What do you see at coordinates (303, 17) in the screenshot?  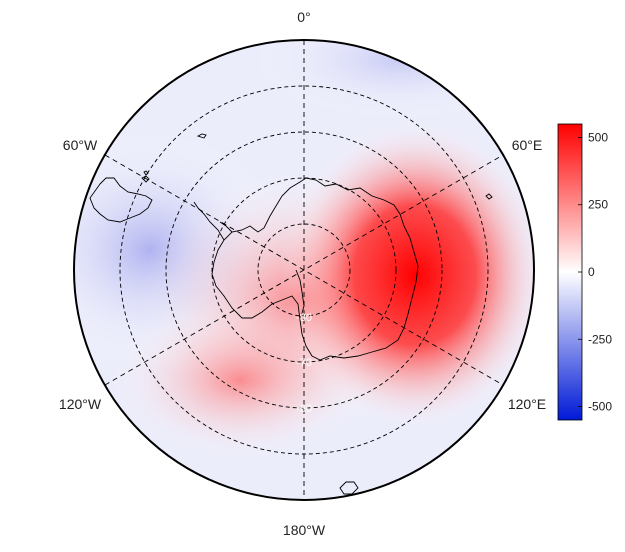 I see `lon-label-0: 0°` at bounding box center [303, 17].